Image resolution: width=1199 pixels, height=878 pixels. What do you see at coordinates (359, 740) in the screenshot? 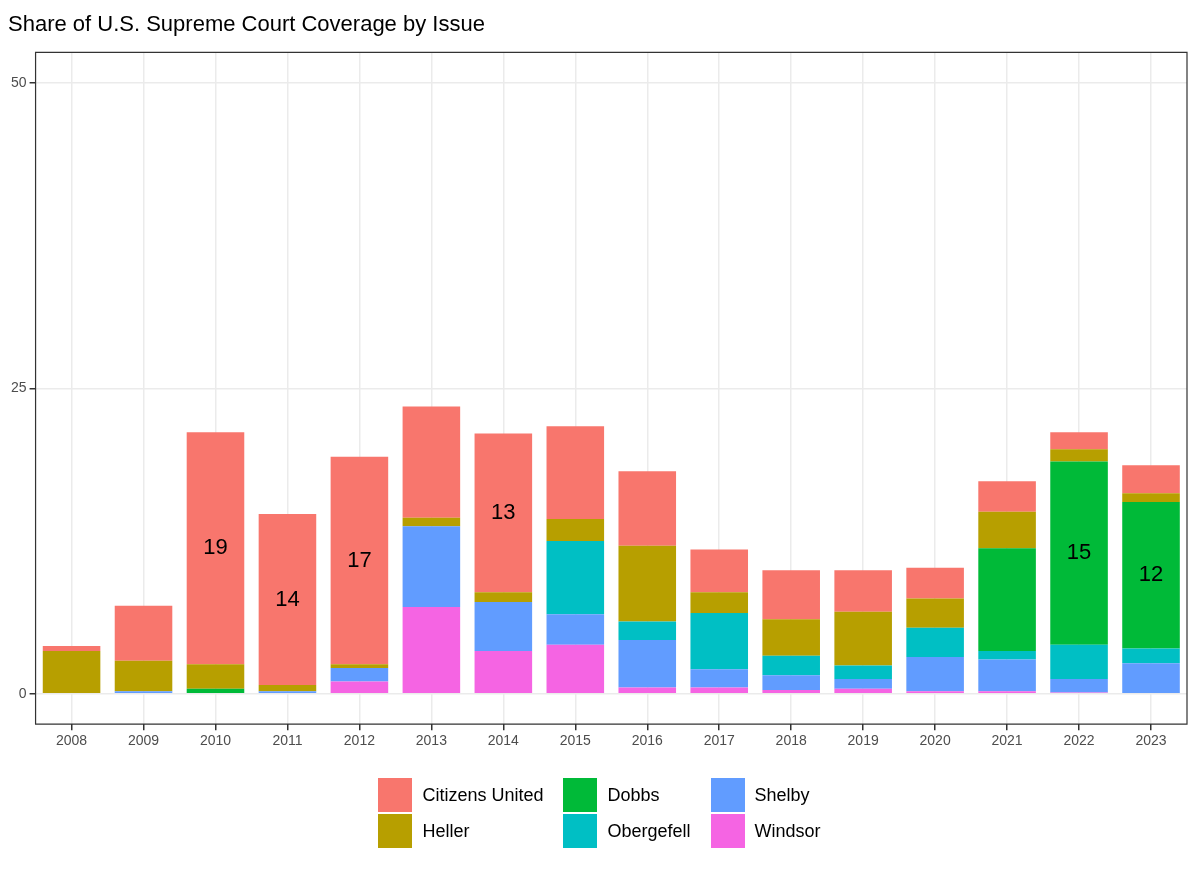
I see `x-tick-label: 2012` at bounding box center [359, 740].